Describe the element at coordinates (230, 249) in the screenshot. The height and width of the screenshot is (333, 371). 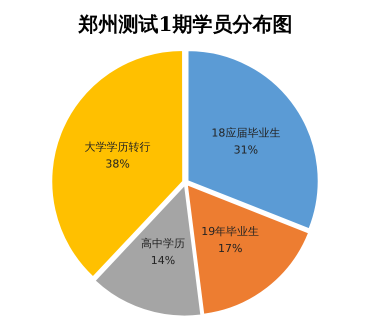
I see `data-label: 17%` at that location.